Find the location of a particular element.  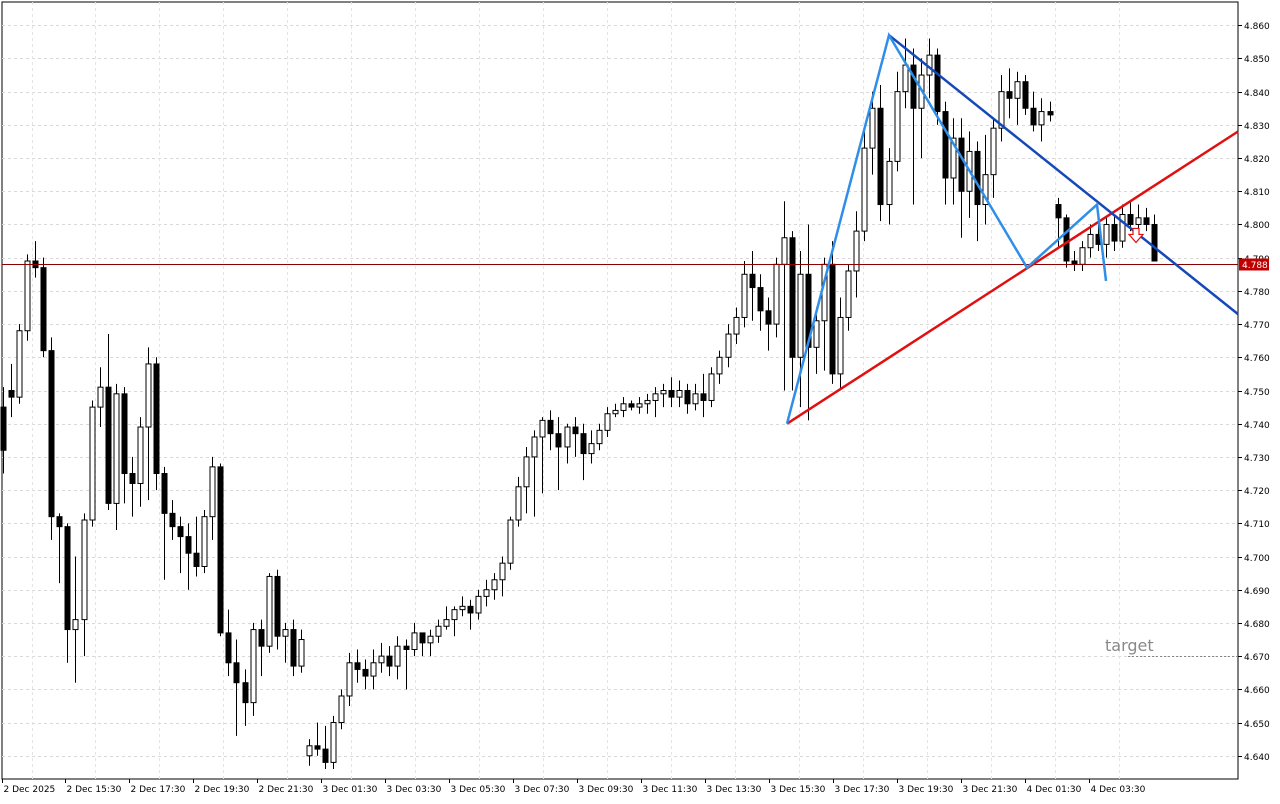

y-tick-label: 4.810 is located at coordinates (1257, 193).